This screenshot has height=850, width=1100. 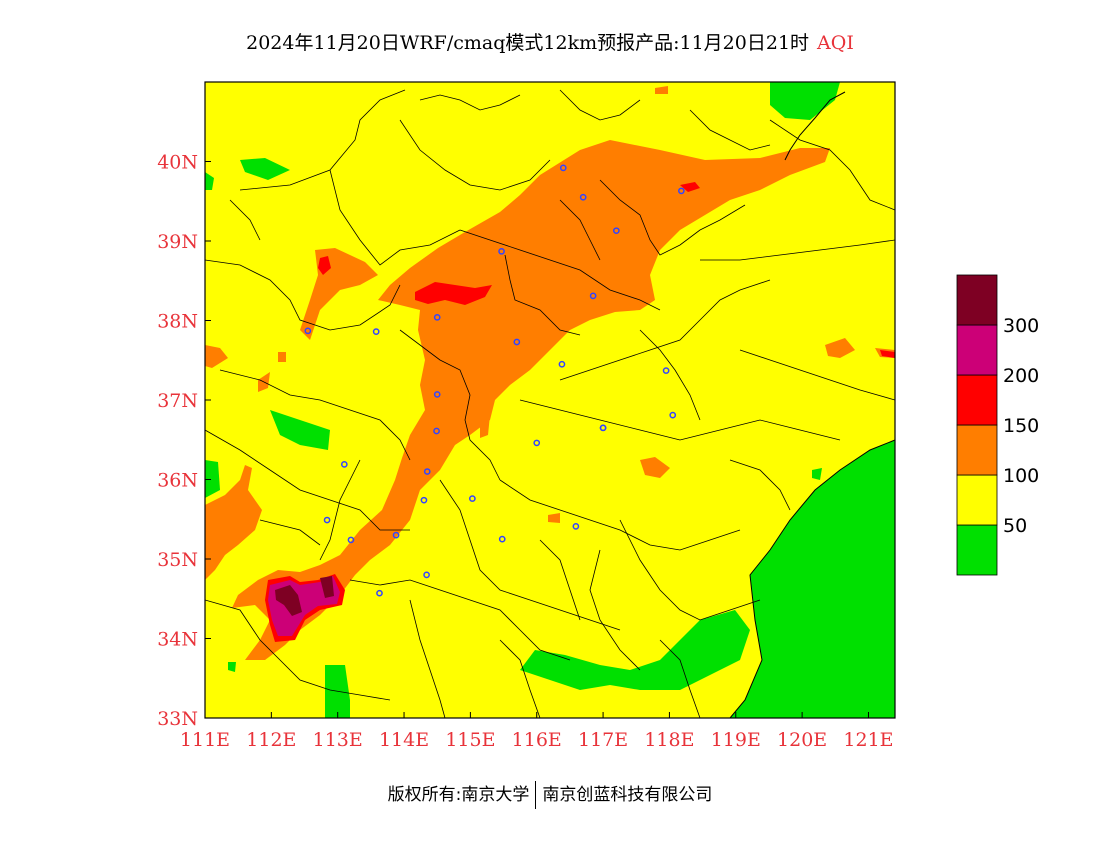 I want to click on lat-tick-label: 33N, so click(x=177, y=719).